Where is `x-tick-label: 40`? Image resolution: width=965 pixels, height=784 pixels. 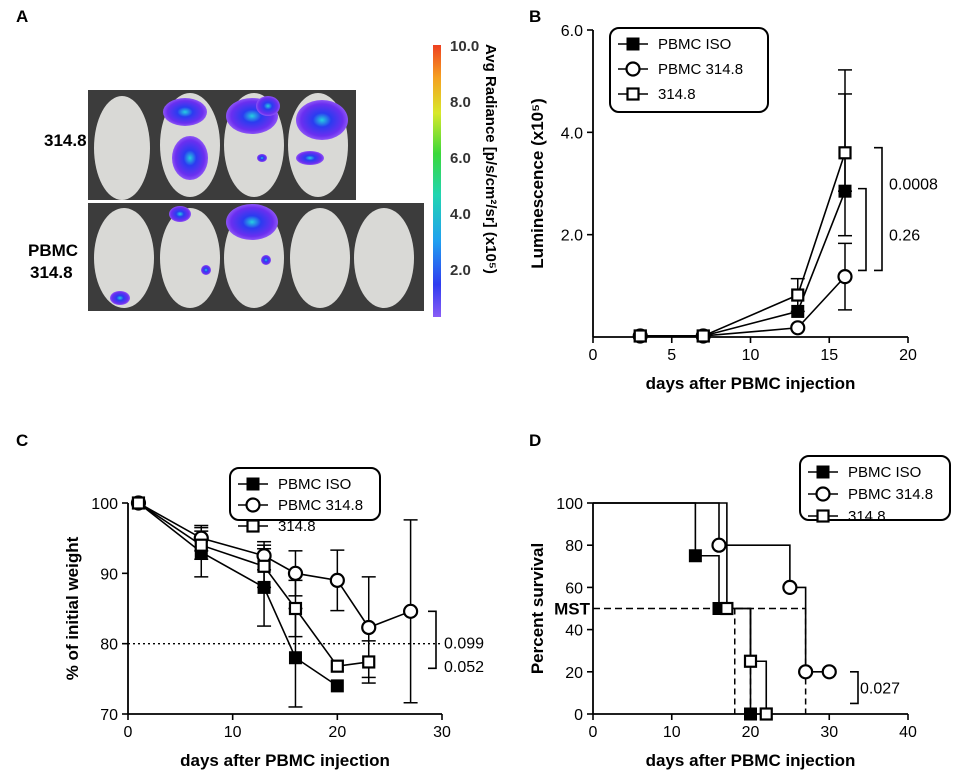 x-tick-label: 40 is located at coordinates (908, 732).